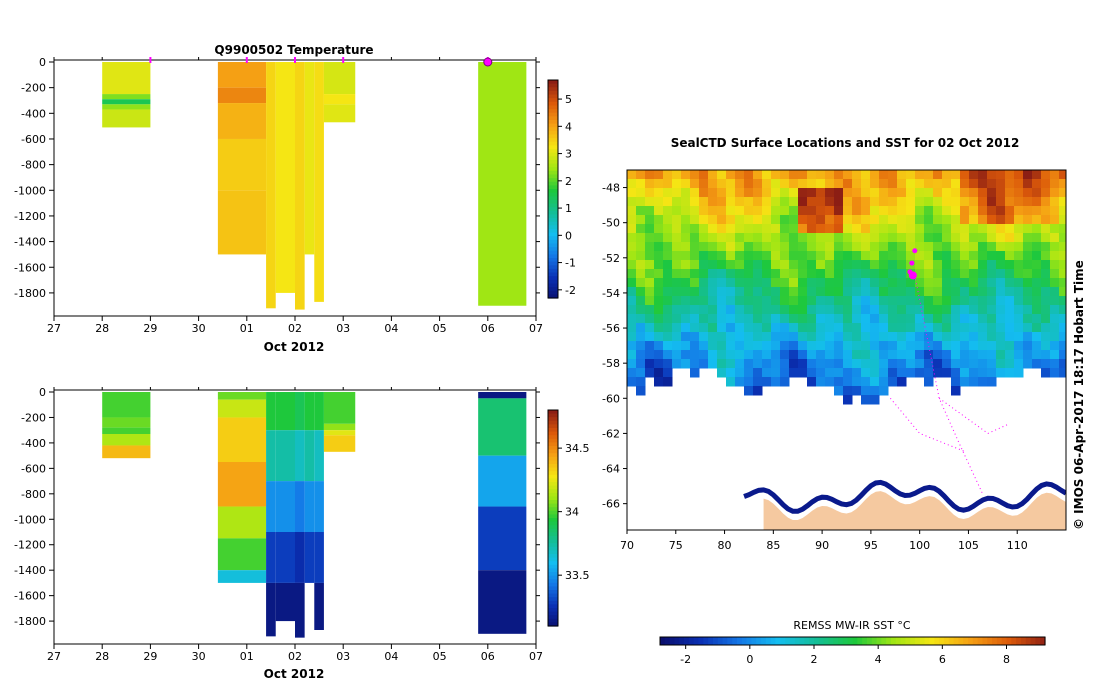  Describe the element at coordinates (773, 545) in the screenshot. I see `map-xtick-label-3: 85` at that location.